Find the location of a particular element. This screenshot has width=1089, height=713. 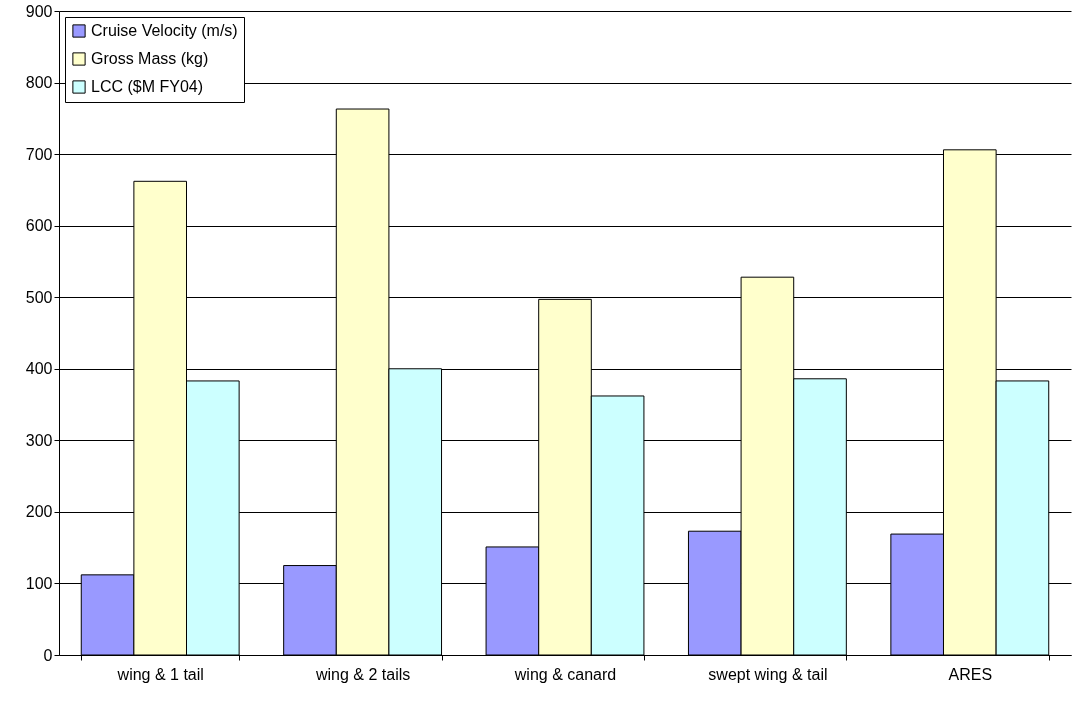

y-tick-label: 200 is located at coordinates (39, 512).